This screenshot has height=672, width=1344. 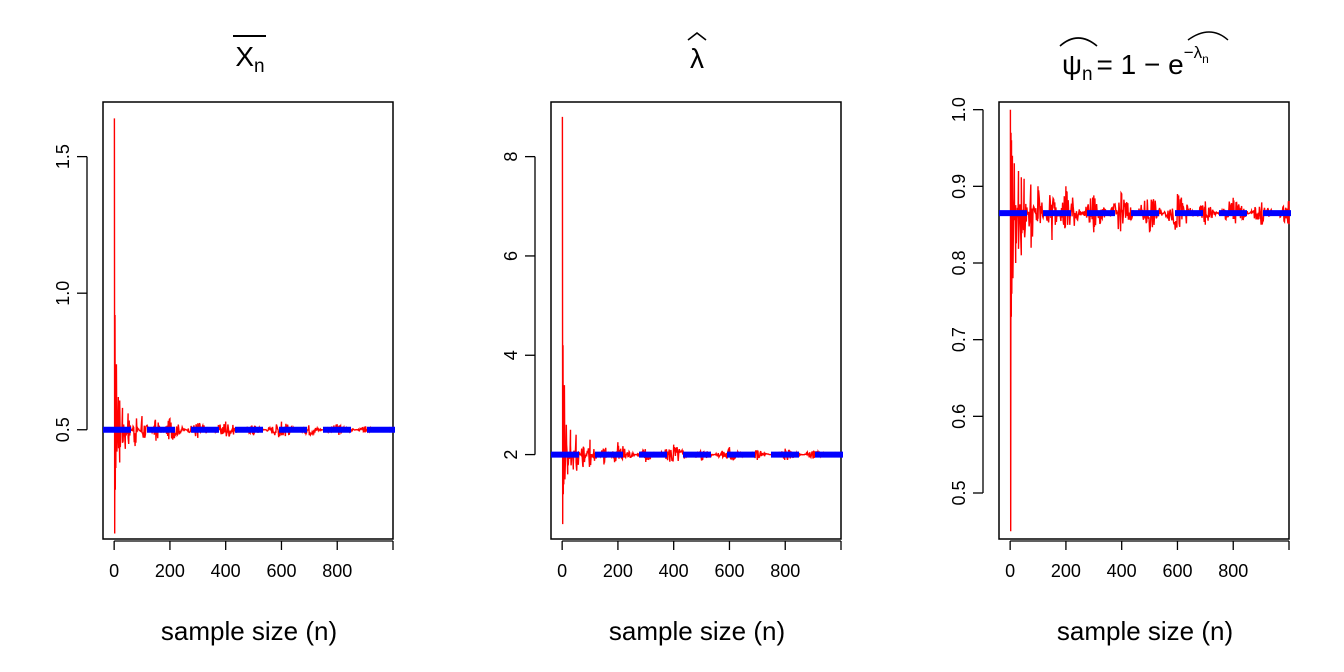 What do you see at coordinates (697, 36) in the screenshot?
I see `title-hat` at bounding box center [697, 36].